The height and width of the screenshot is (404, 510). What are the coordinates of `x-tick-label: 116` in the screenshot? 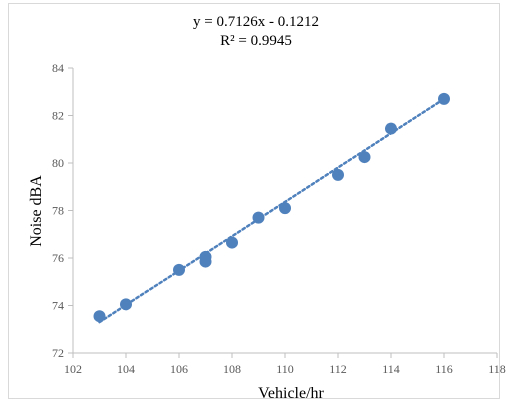 It's located at (444, 369).